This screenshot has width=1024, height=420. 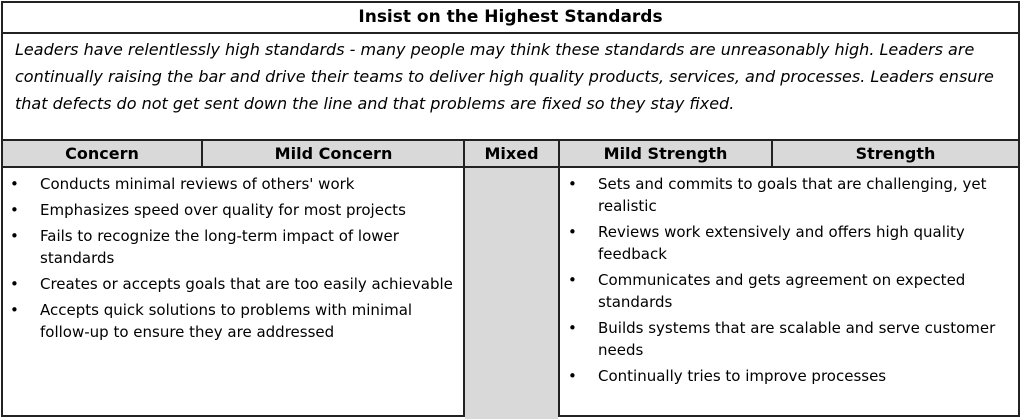 I want to click on column-divider-right, so click(x=559, y=278).